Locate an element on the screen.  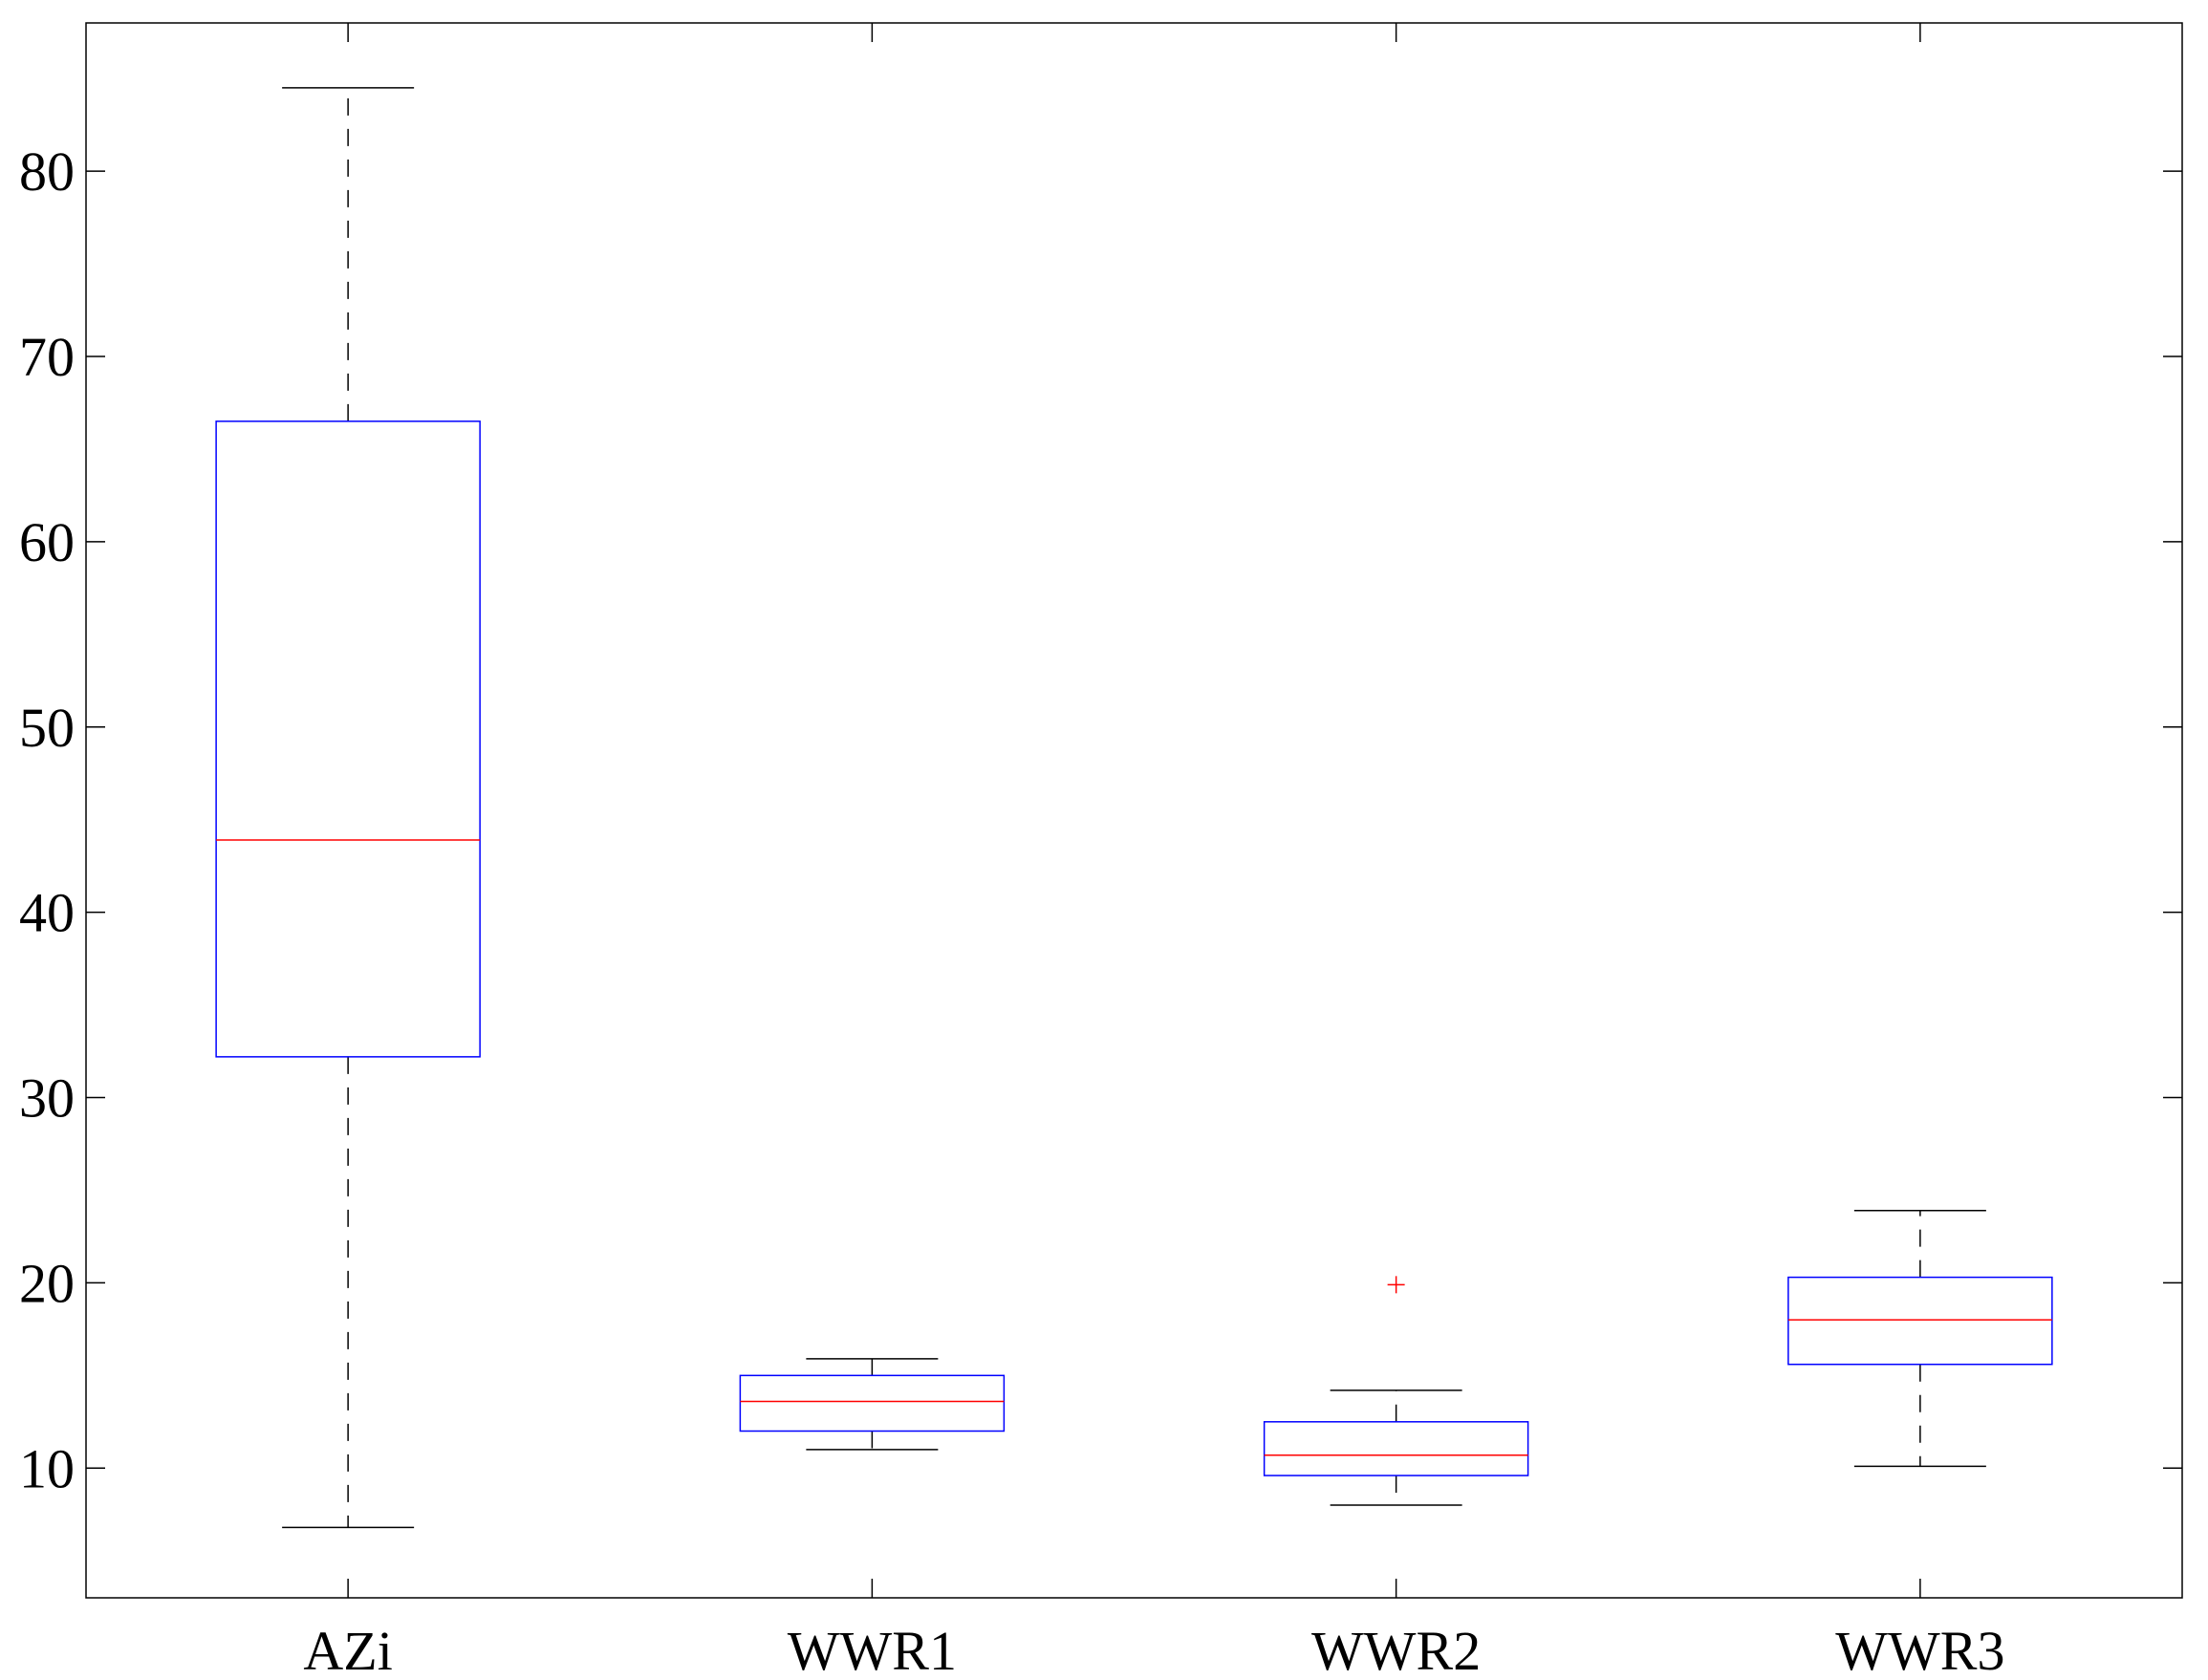
y-tick-label: 60 is located at coordinates (47, 542).